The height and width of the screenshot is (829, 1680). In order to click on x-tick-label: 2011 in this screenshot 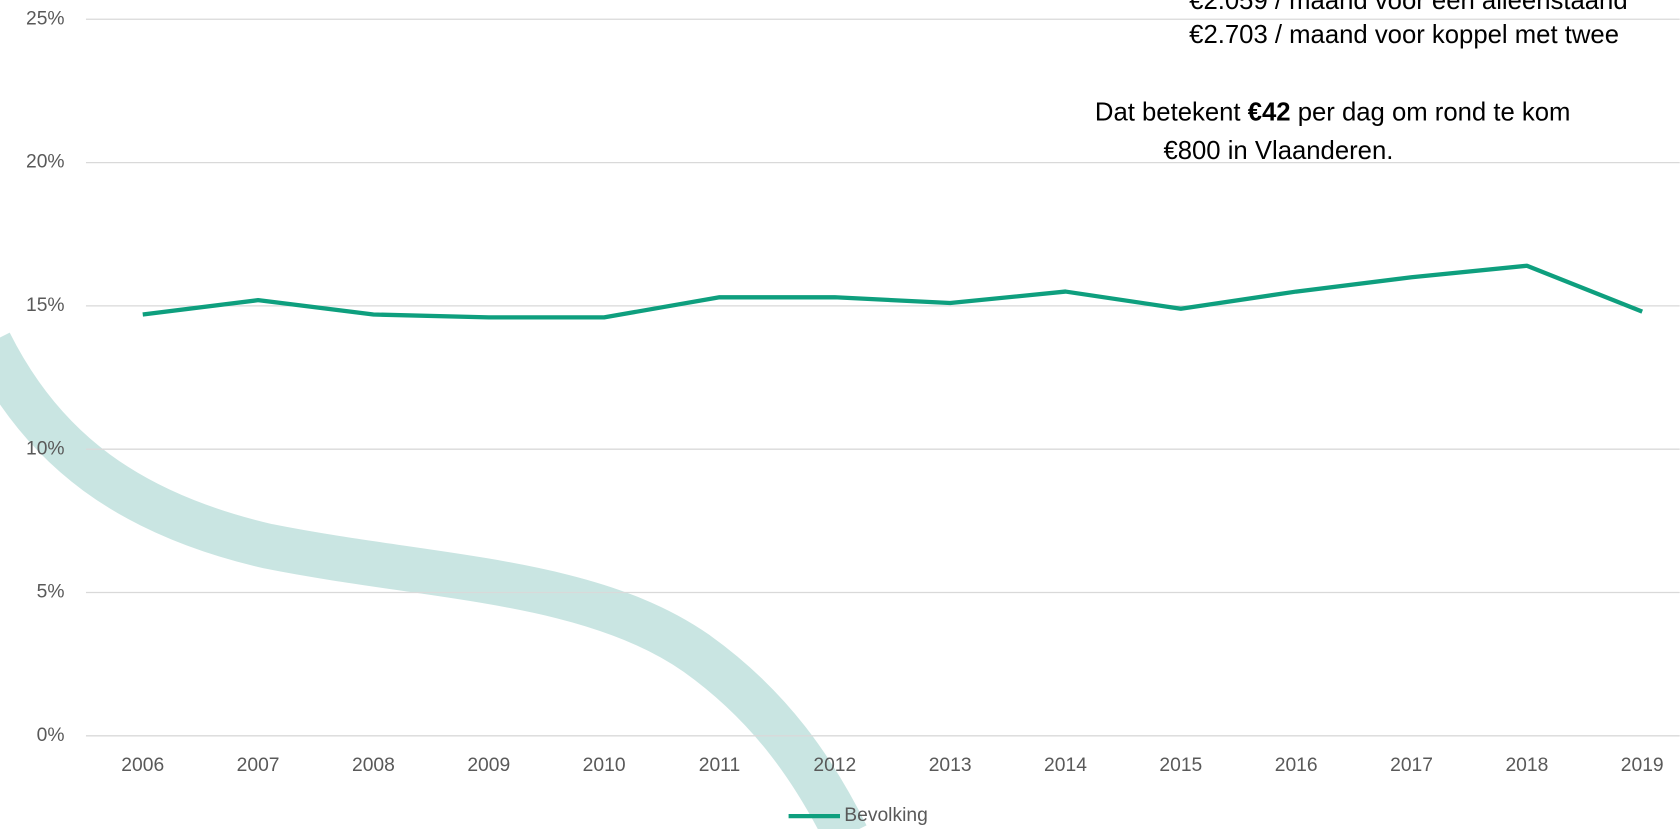, I will do `click(719, 765)`.